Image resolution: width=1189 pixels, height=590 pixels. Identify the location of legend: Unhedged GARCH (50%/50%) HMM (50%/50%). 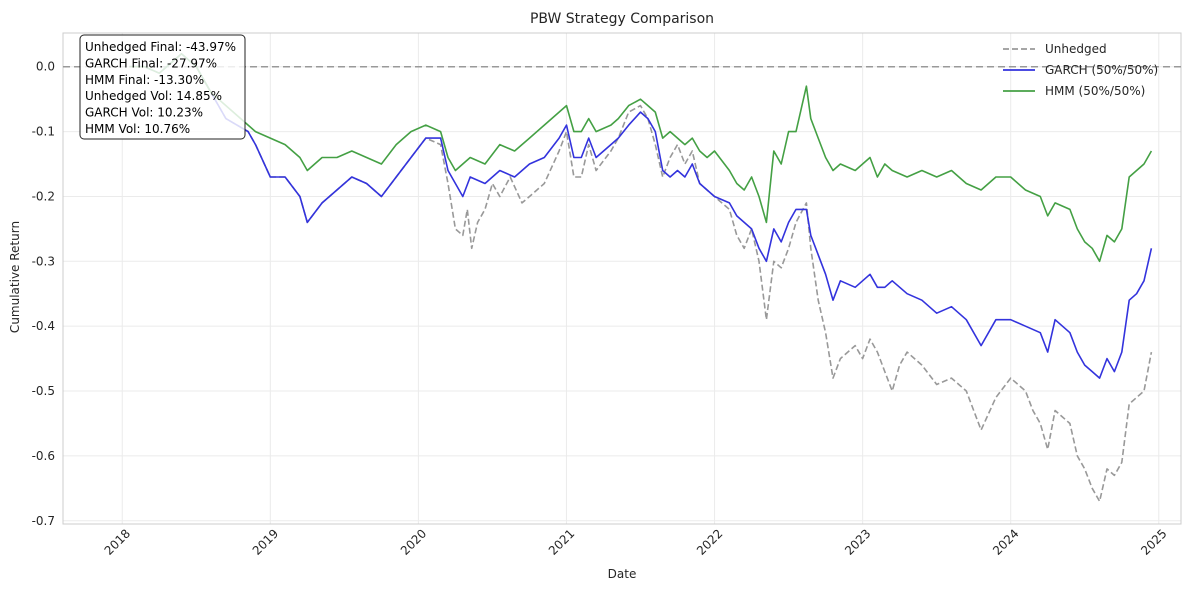
(1080, 70).